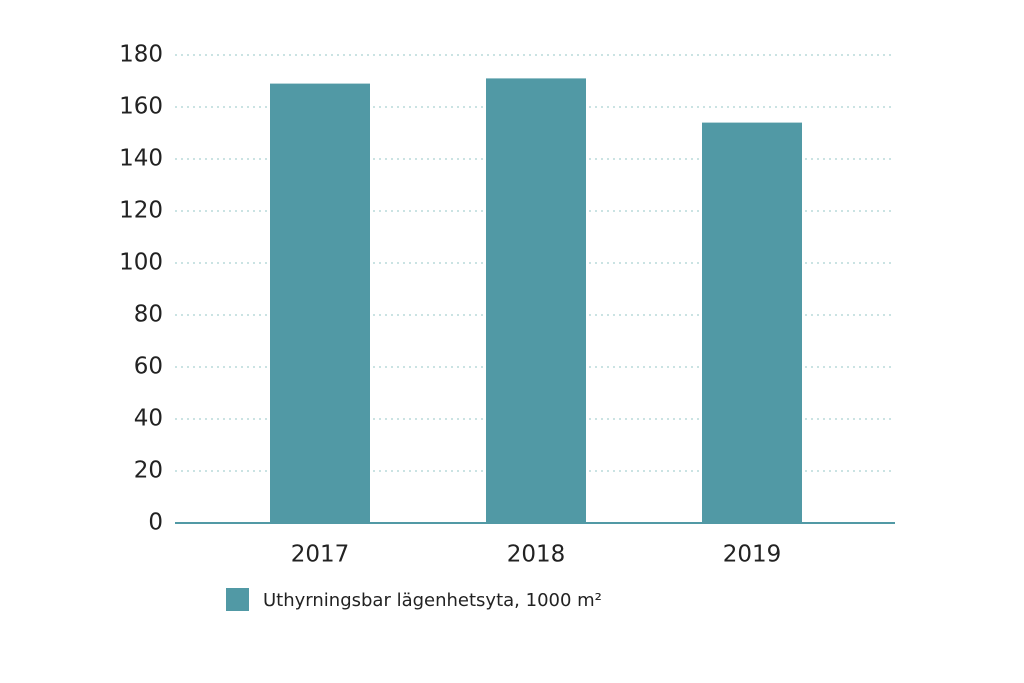  I want to click on y-tick-label: 0, so click(155, 523).